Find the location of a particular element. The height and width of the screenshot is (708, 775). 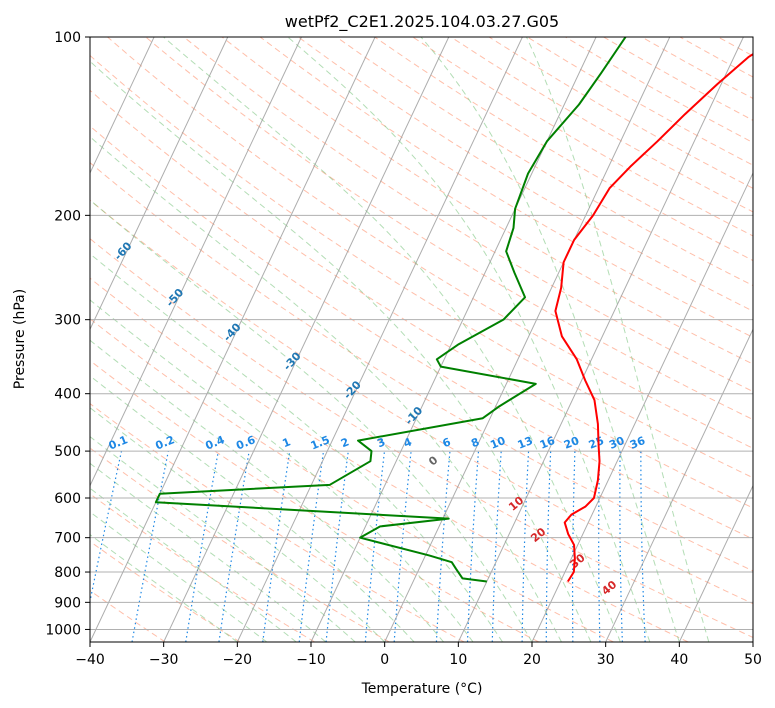

mixing-ratio-label: 0.2 is located at coordinates (165, 442).